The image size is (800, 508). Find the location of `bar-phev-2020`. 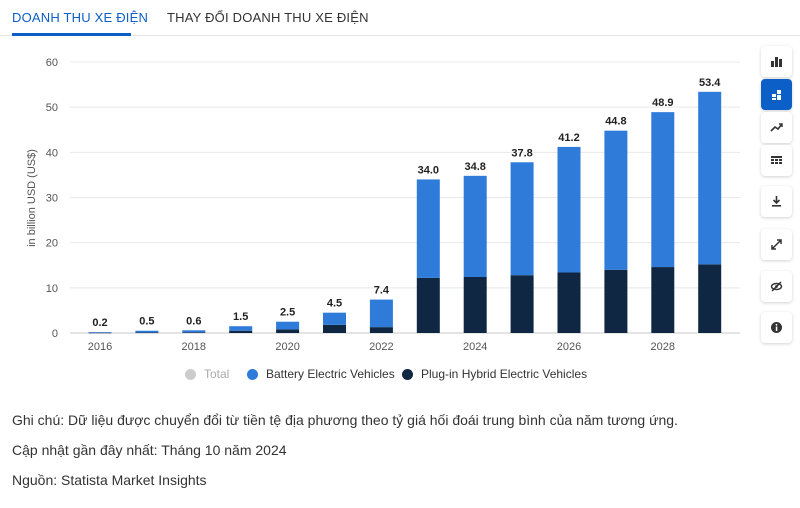

bar-phev-2020 is located at coordinates (288, 331).